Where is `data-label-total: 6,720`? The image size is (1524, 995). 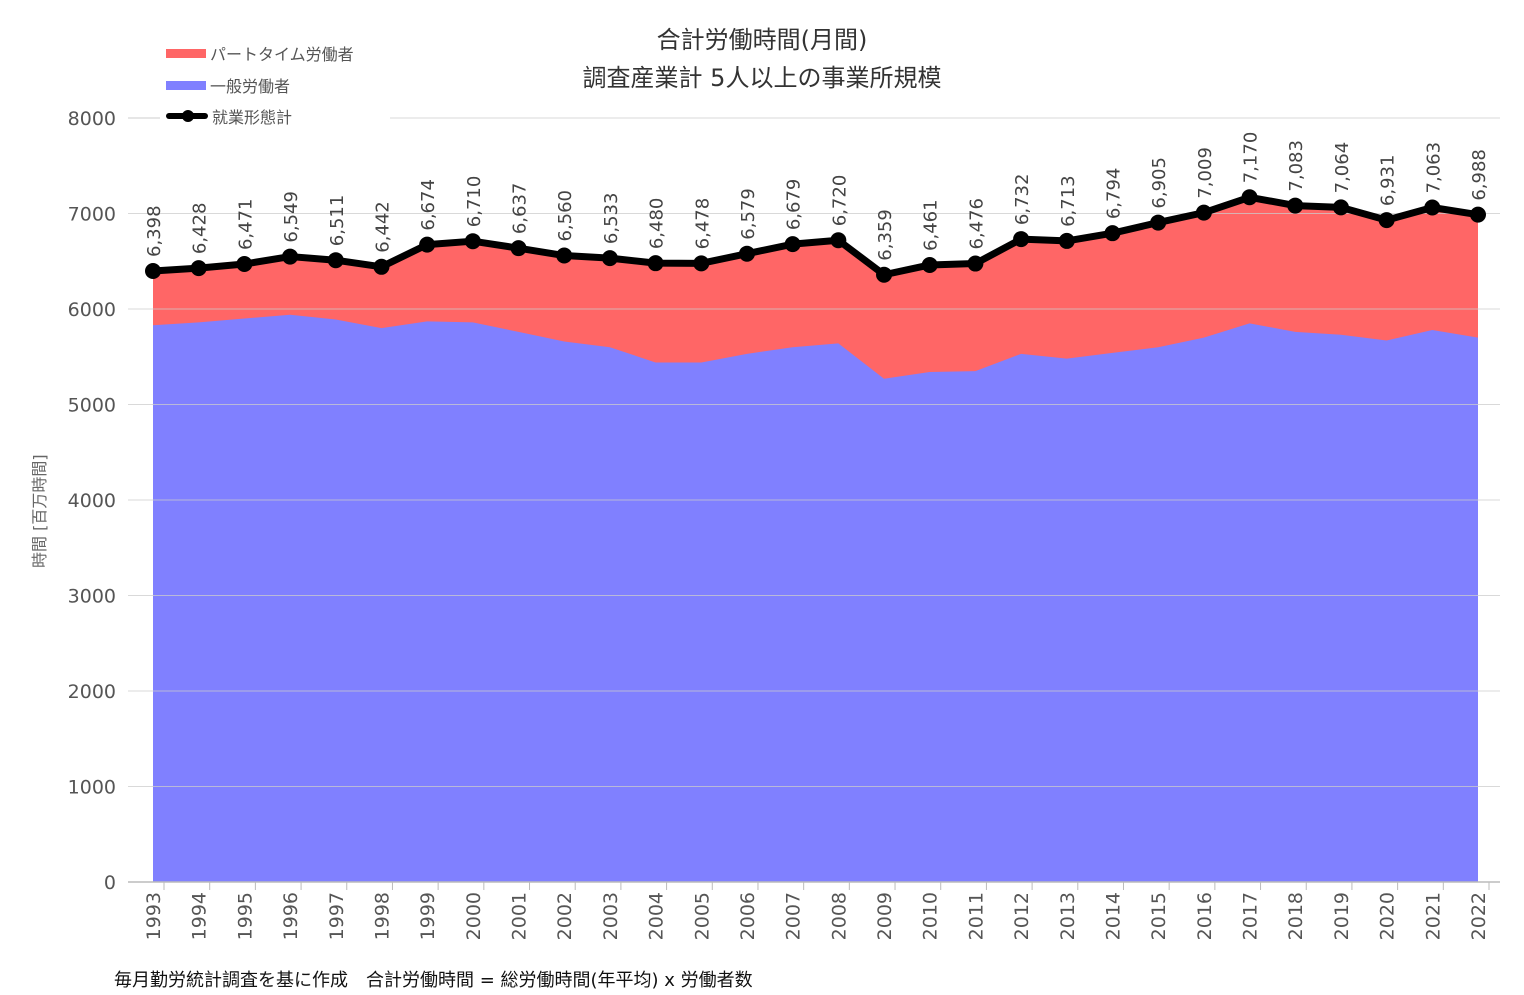 data-label-total: 6,720 is located at coordinates (839, 201).